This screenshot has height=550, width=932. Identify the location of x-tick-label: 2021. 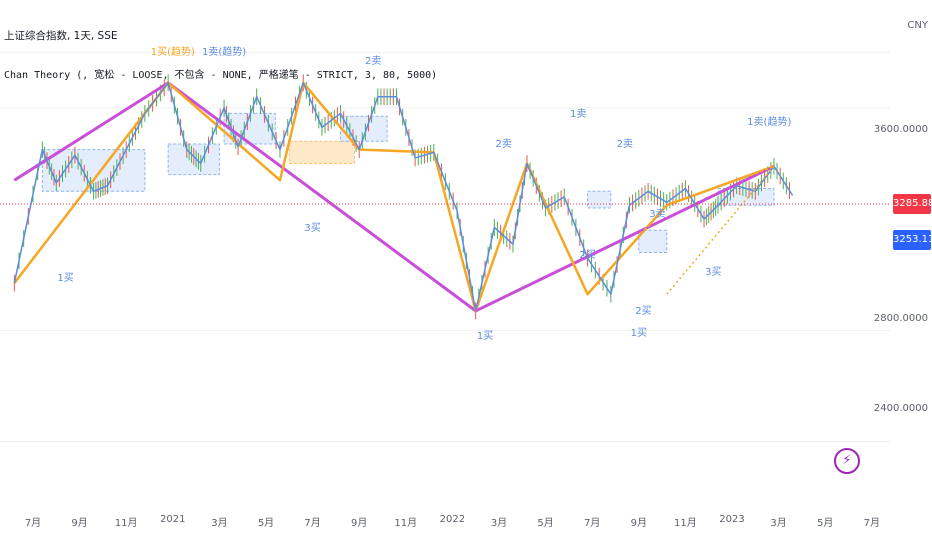
(173, 519).